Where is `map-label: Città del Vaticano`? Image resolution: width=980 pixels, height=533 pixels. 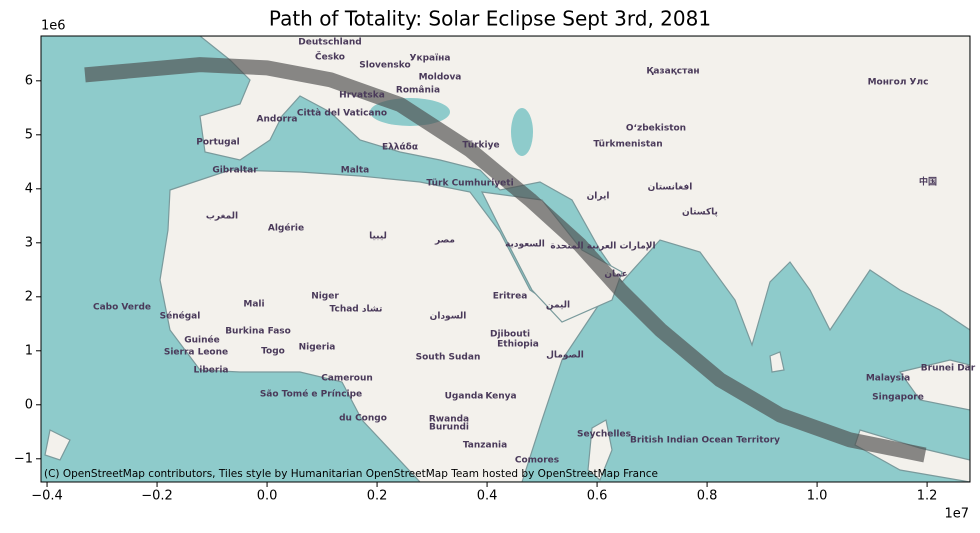
map-label: Città del Vaticano is located at coordinates (342, 114).